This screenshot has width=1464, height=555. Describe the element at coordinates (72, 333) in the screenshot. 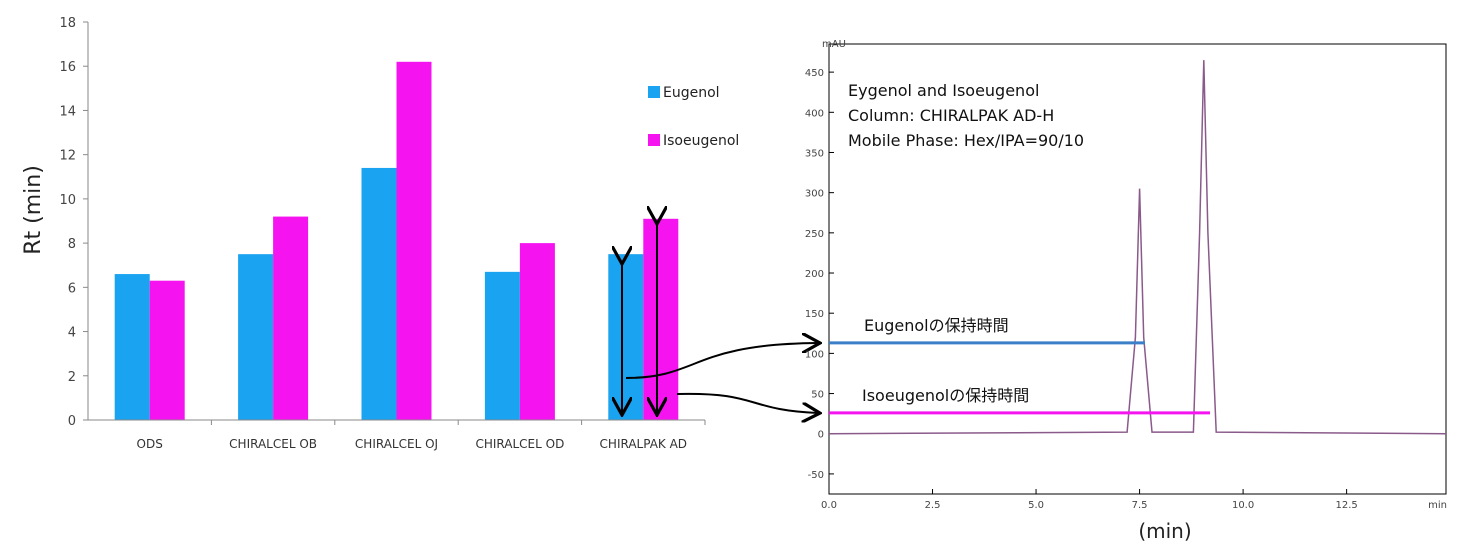

I see `bar-y-tick-label: 4` at that location.